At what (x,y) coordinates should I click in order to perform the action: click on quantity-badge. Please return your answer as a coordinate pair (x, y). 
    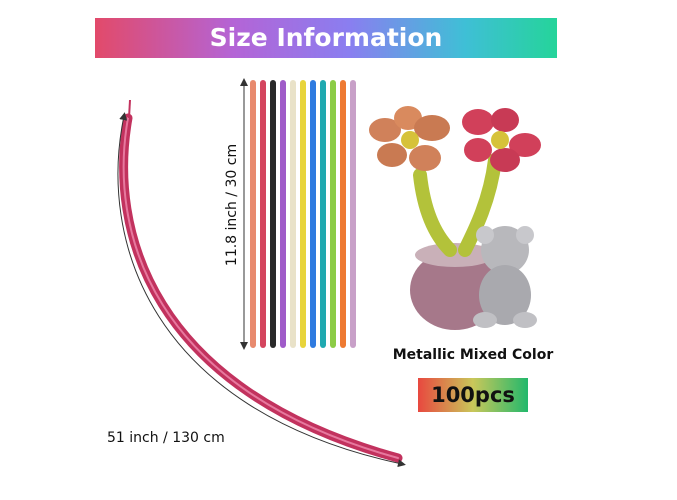
    Looking at the image, I should click on (473, 395).